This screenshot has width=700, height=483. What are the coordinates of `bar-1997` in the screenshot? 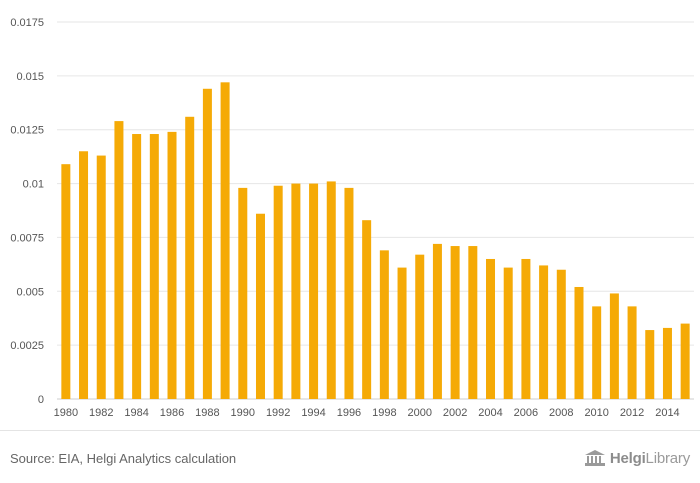 It's located at (367, 309).